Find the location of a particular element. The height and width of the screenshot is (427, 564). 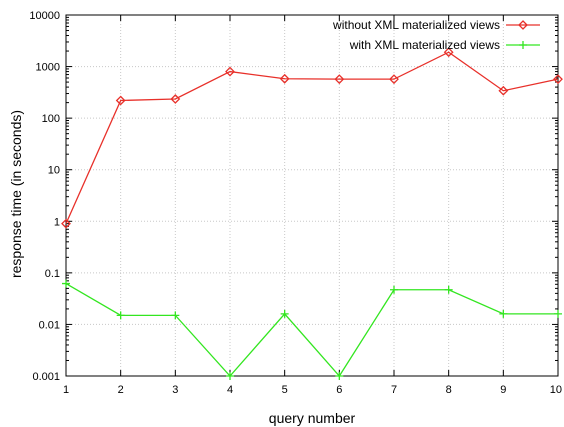

x-tick-label: 10 is located at coordinates (556, 390).